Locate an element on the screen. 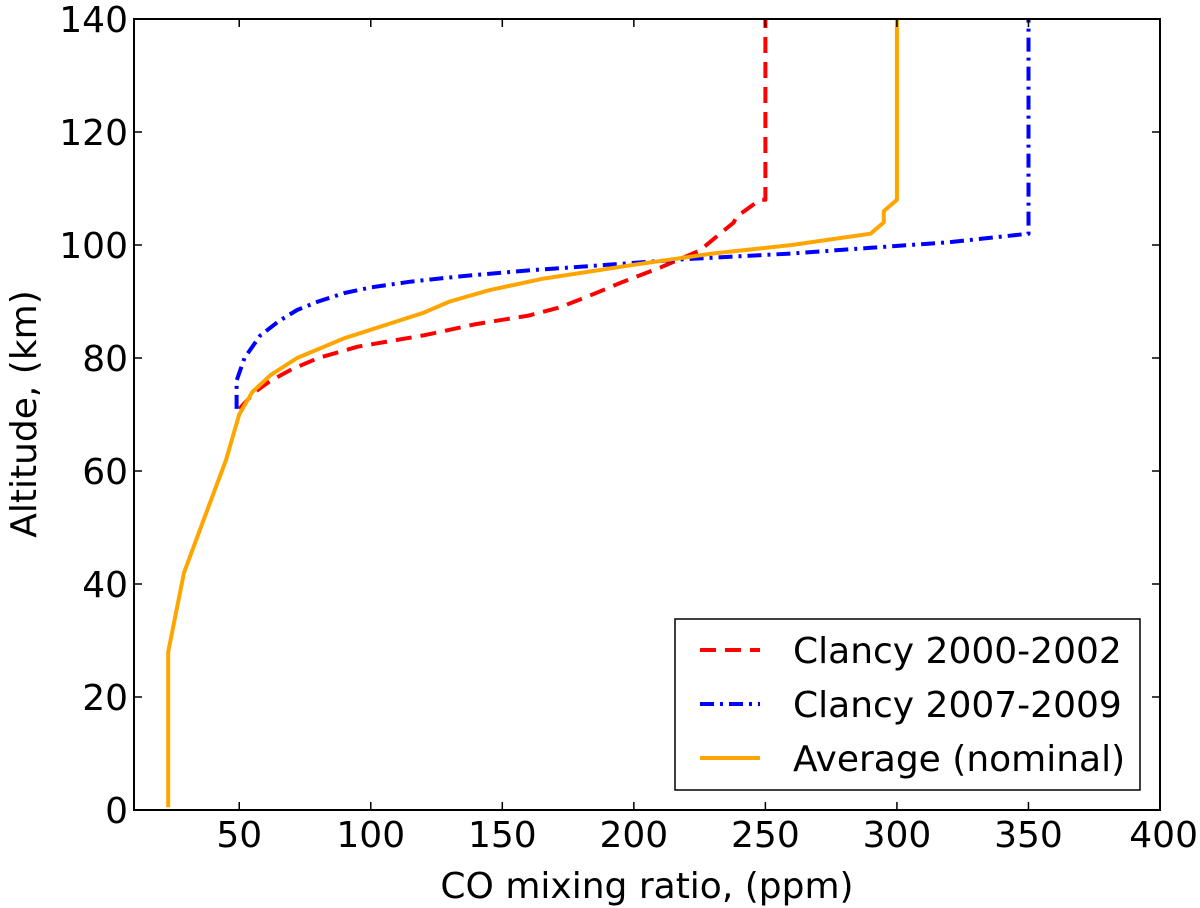  y-tick-label: 60 is located at coordinates (105, 472).